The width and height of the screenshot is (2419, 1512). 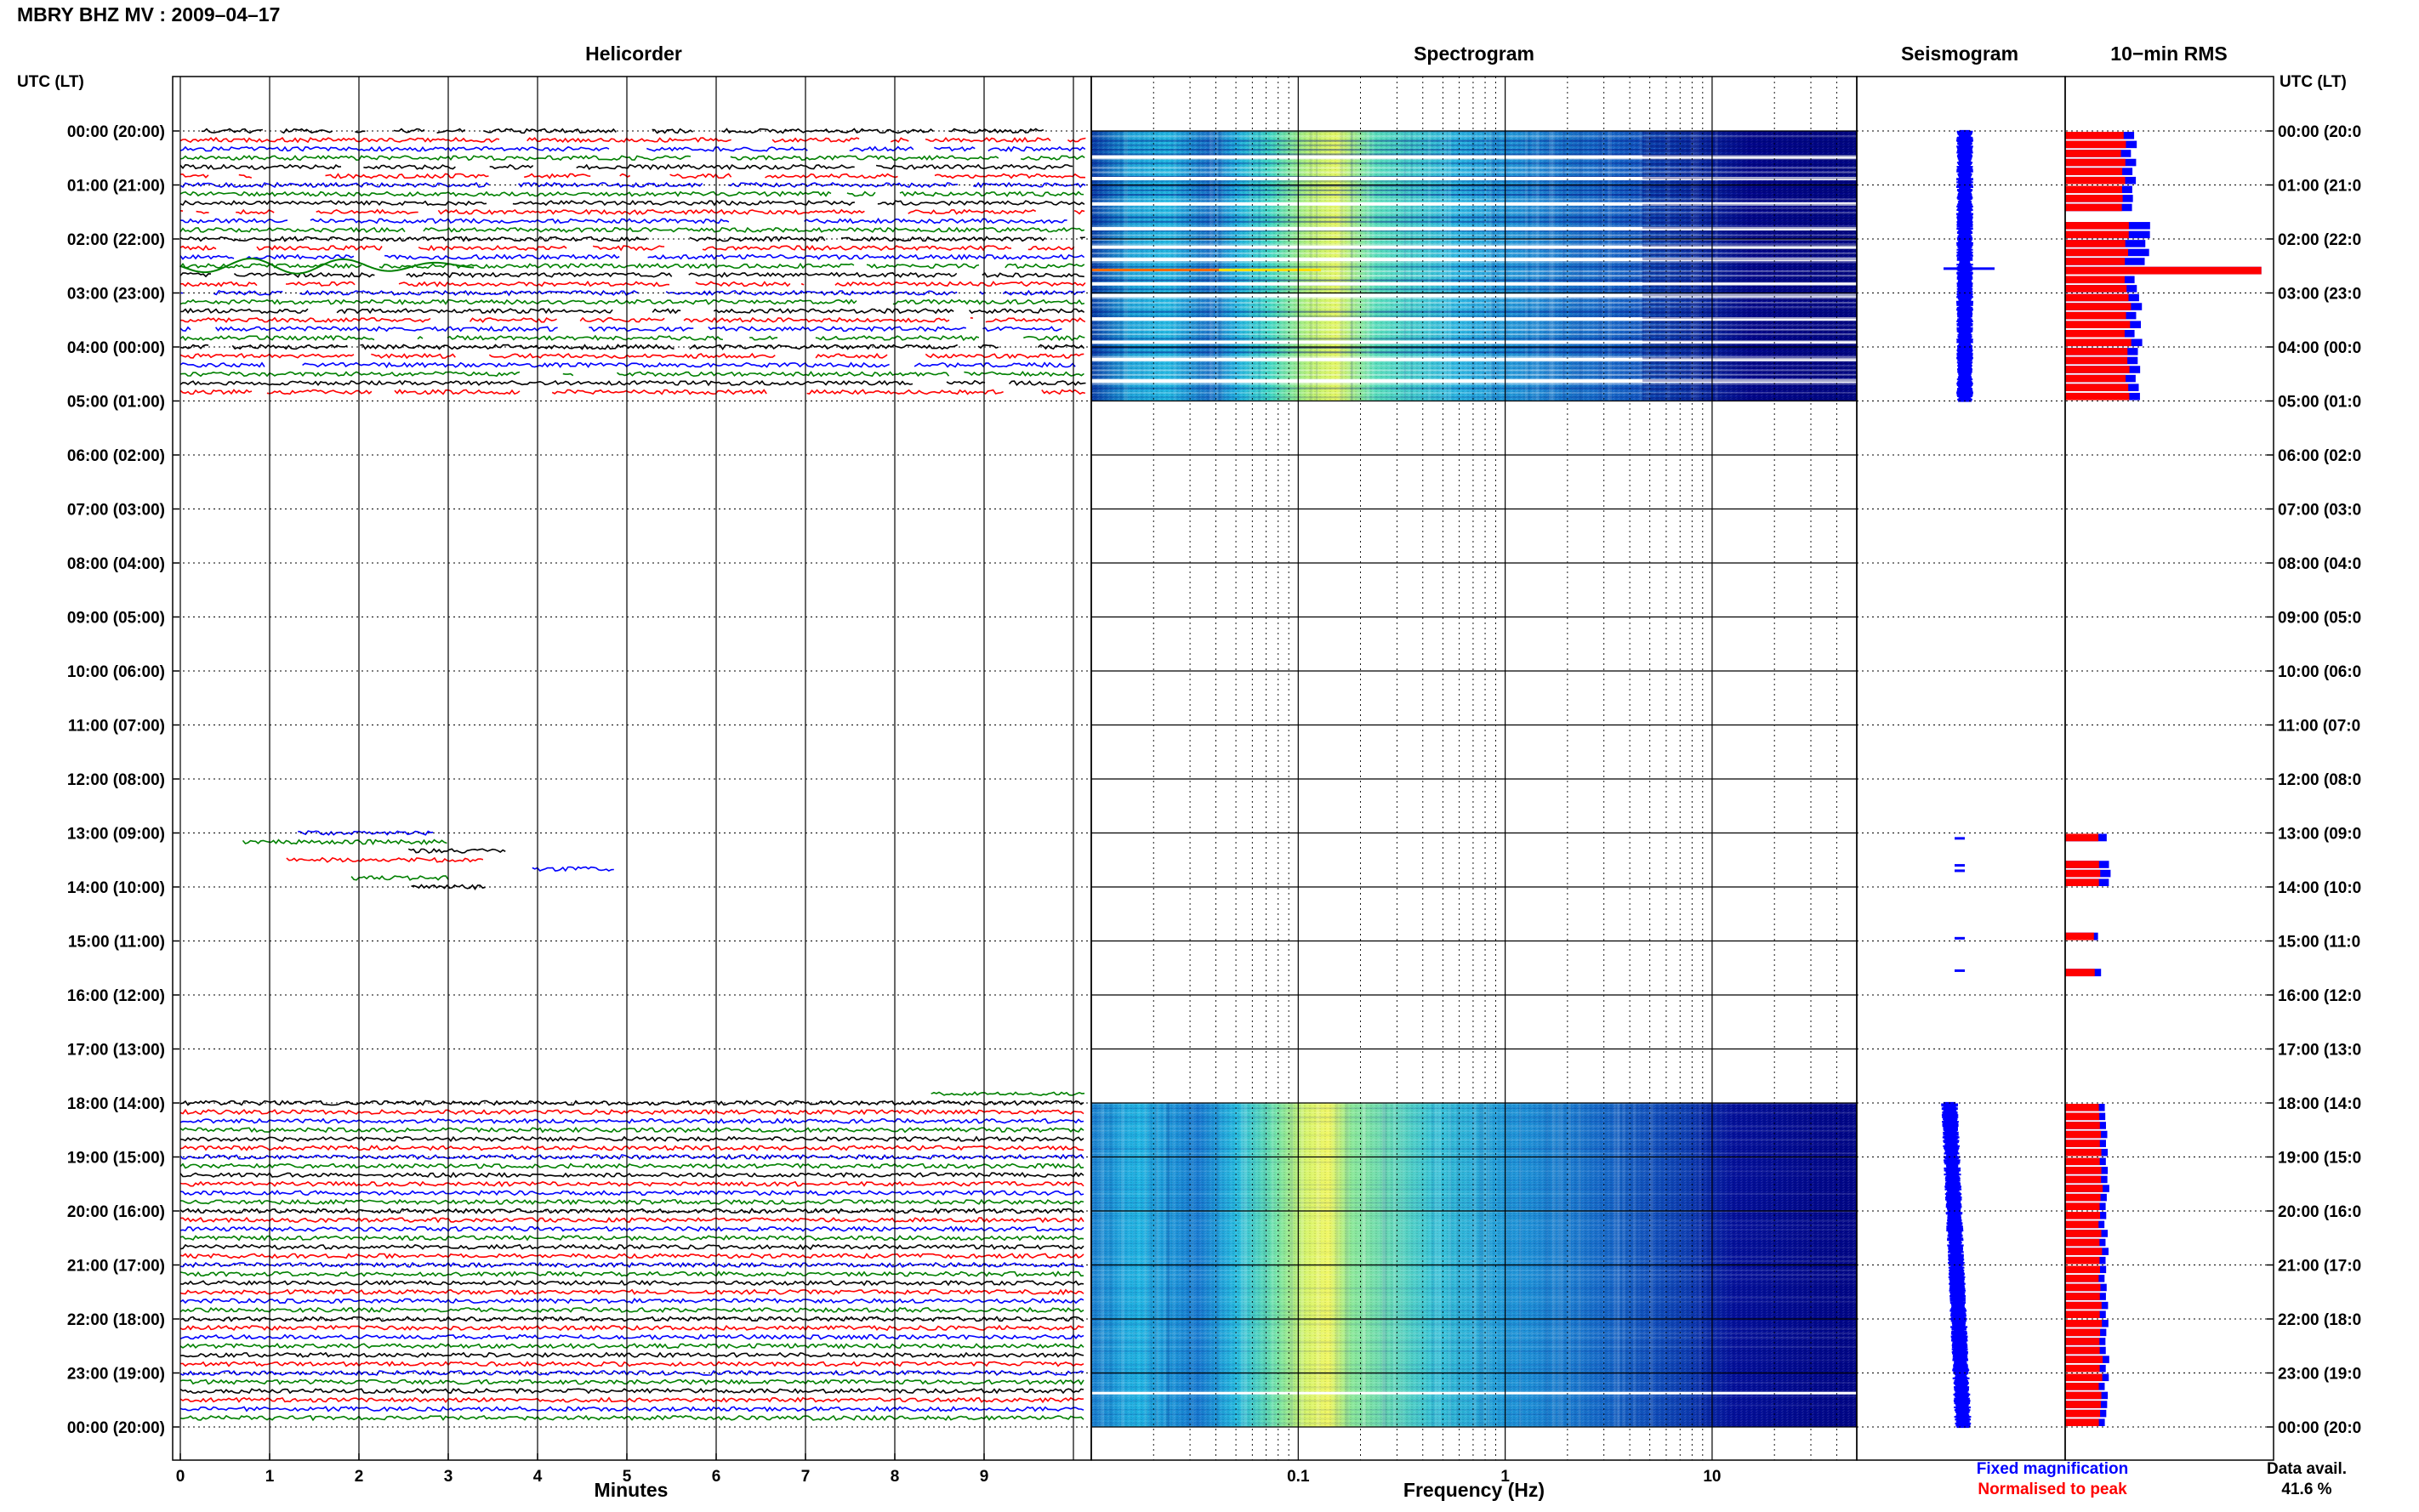 What do you see at coordinates (2319, 996) in the screenshot?
I see `hour-label-right: 16:00 (12:0` at bounding box center [2319, 996].